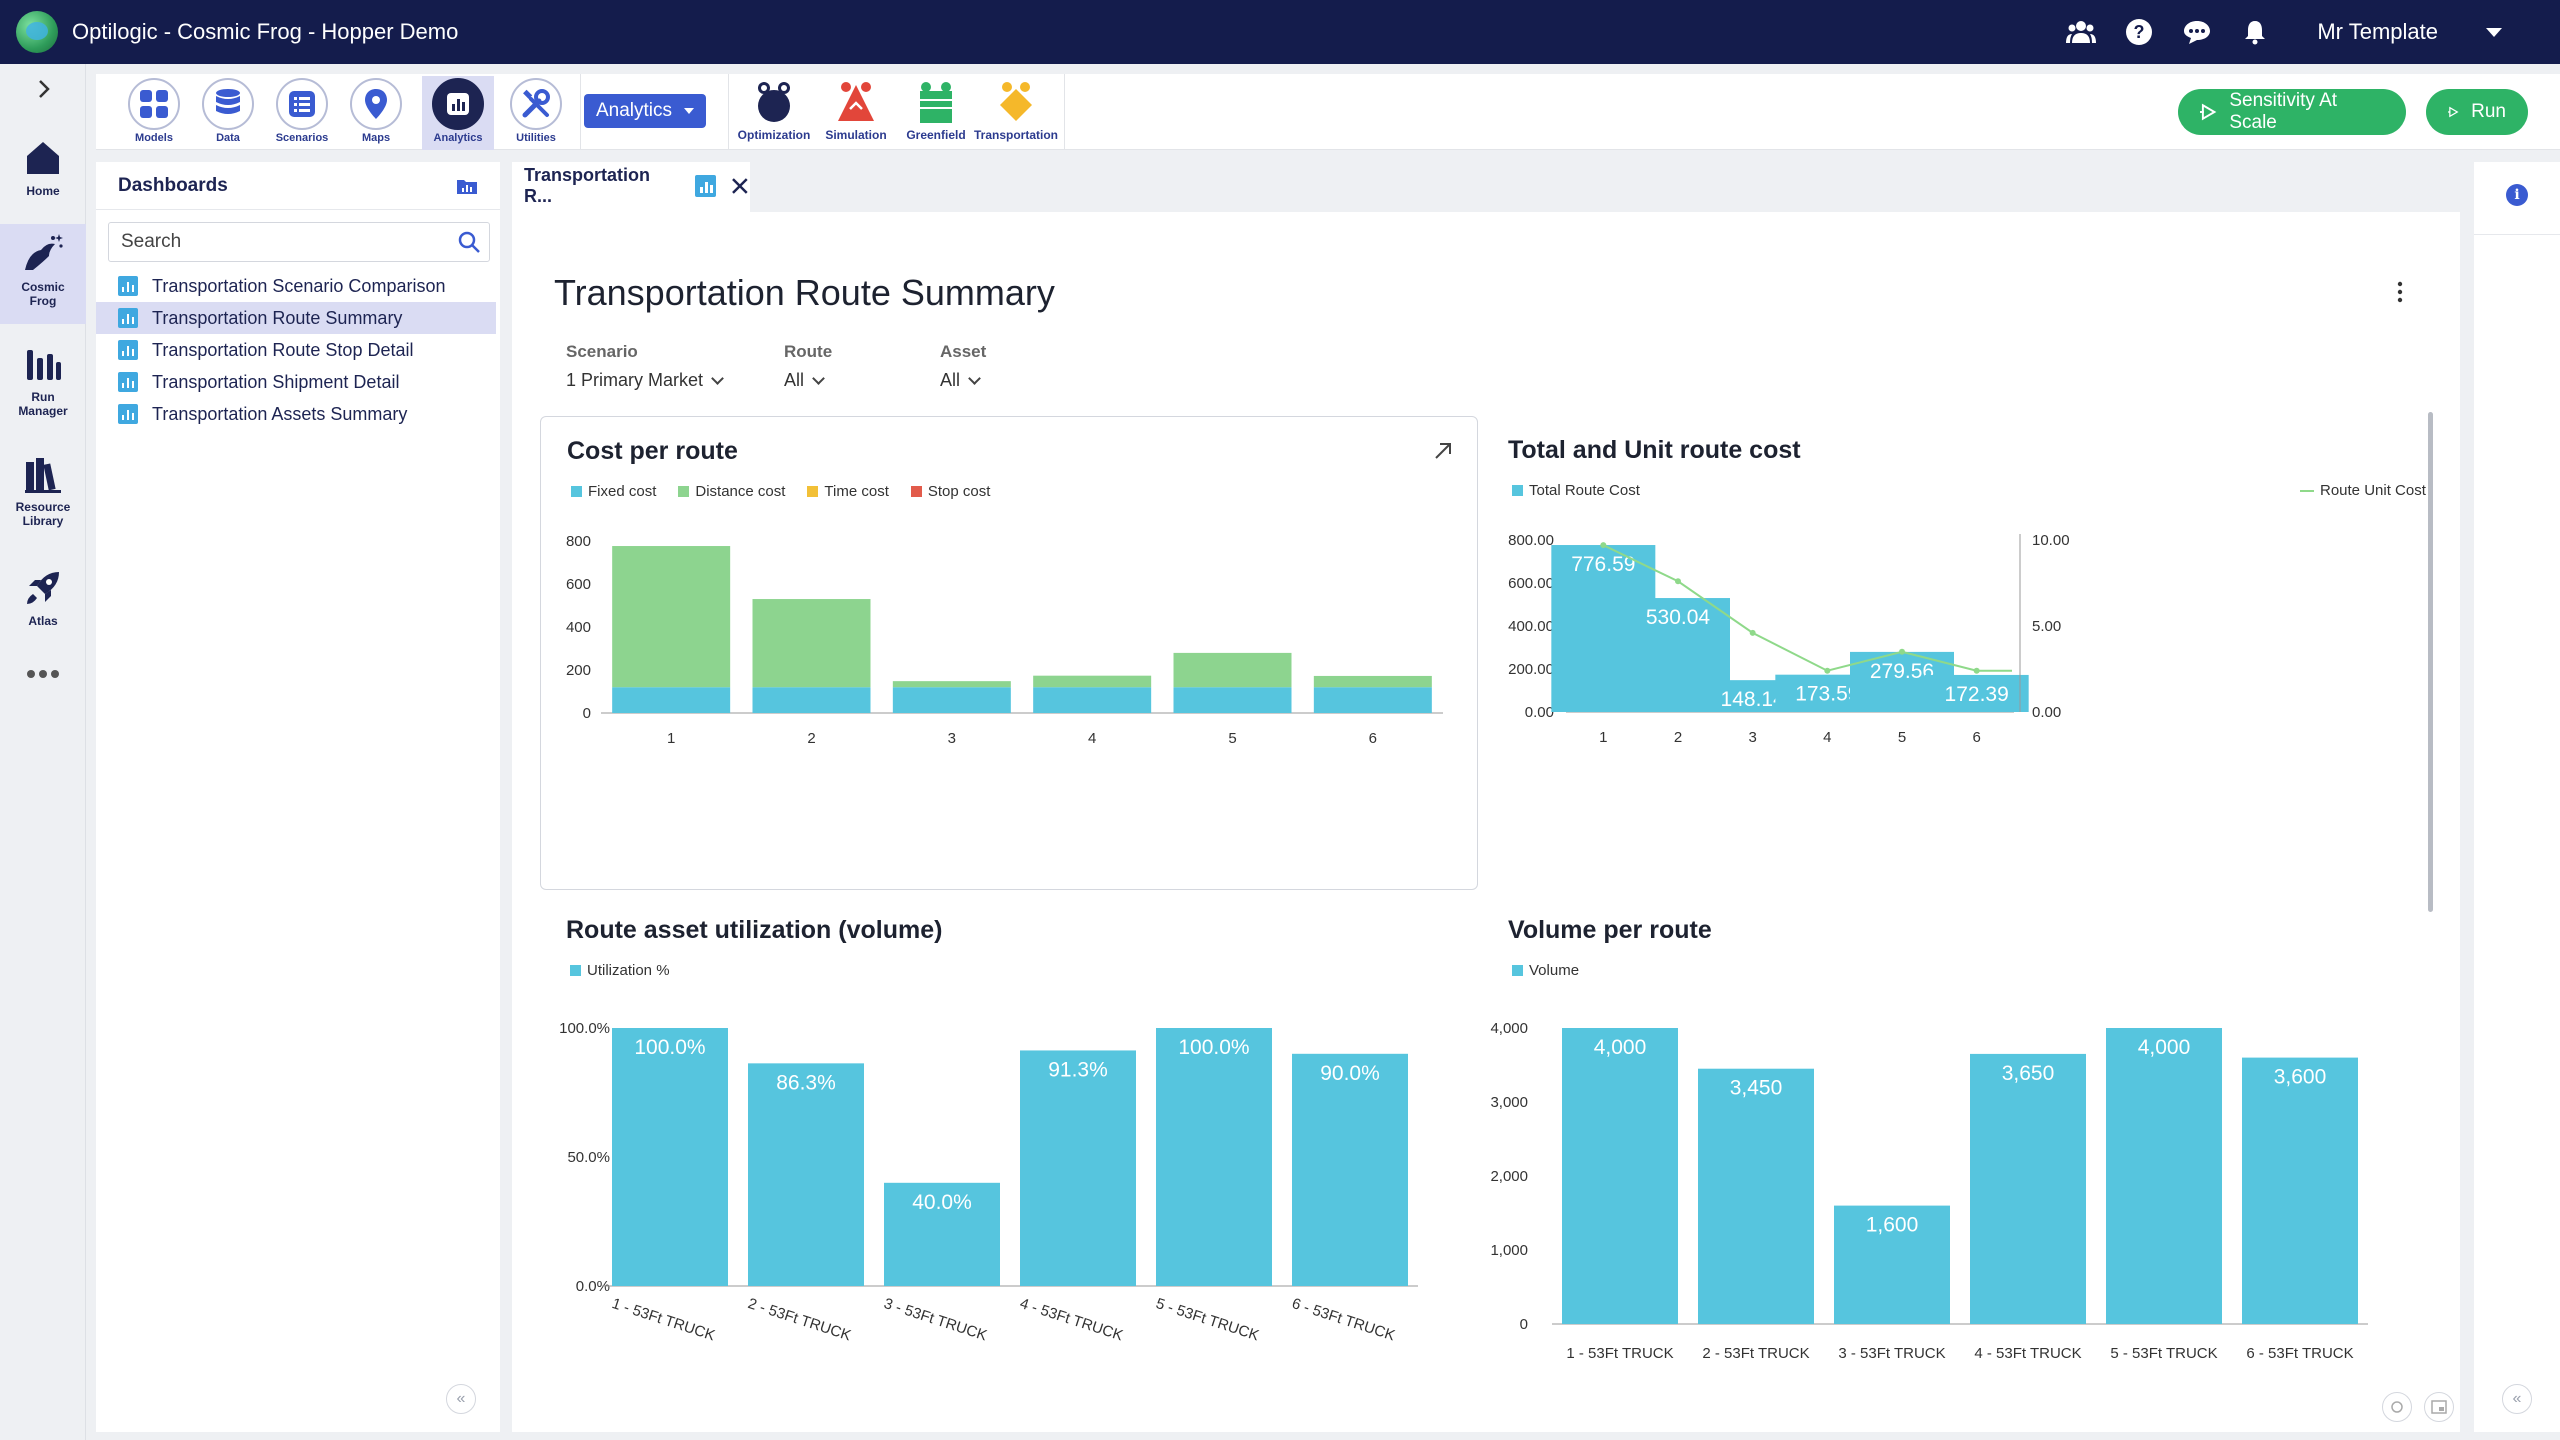  Describe the element at coordinates (298, 350) in the screenshot. I see `dashboard-list-item: Transportation Route Stop Detail` at that location.